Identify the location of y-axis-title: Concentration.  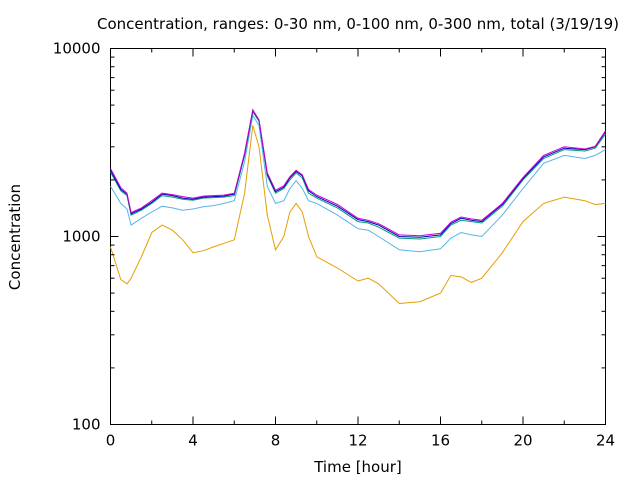
(15, 237).